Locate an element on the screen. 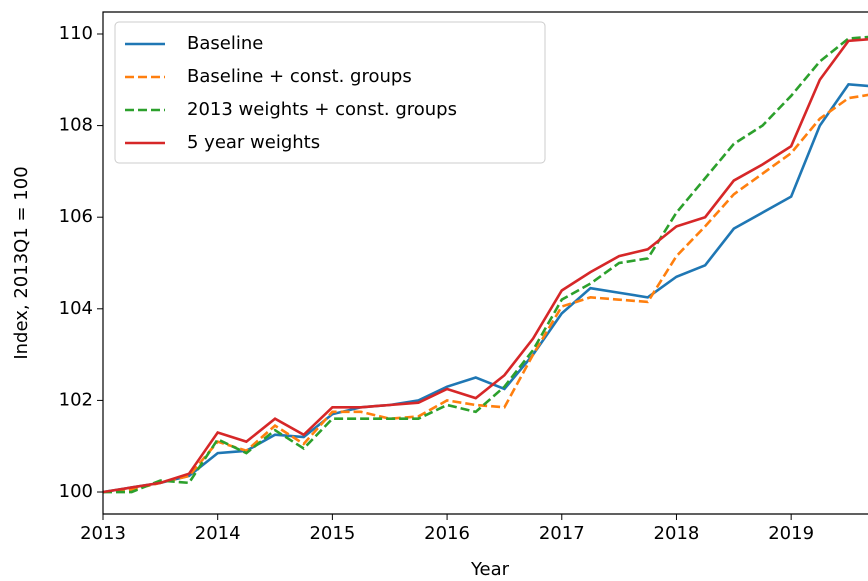 The image size is (868, 581). legend-box is located at coordinates (330, 92).